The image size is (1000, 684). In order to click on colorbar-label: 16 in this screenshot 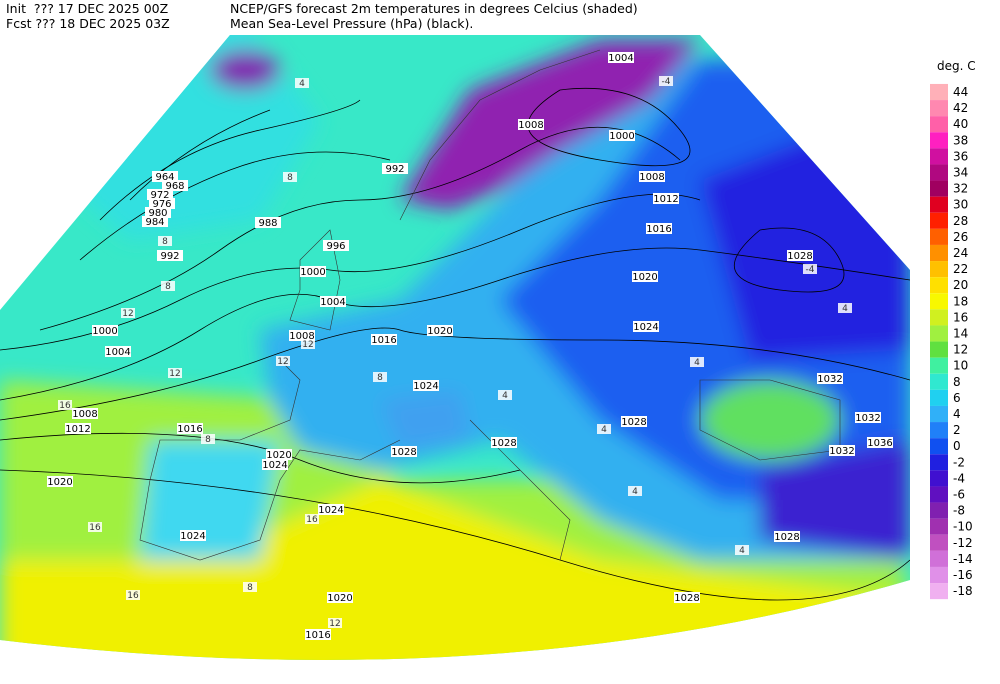, I will do `click(960, 317)`.